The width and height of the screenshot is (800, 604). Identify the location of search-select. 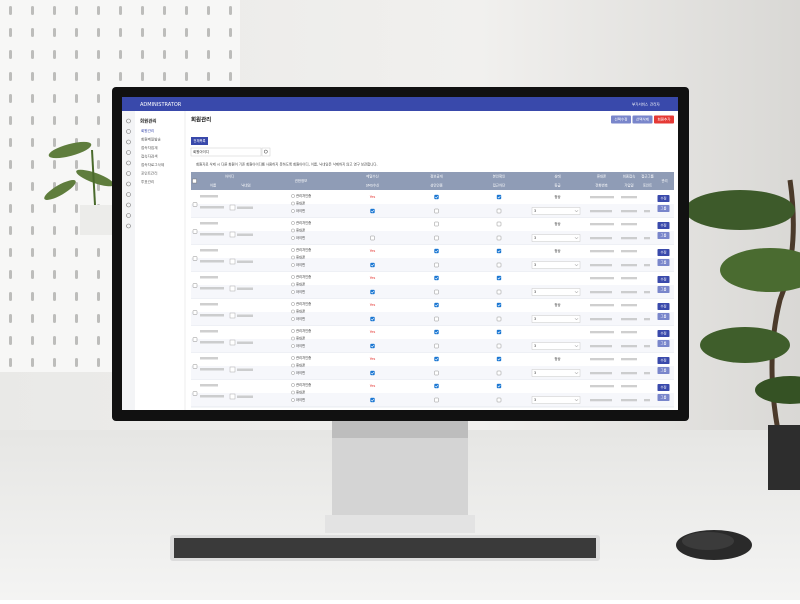
(226, 152).